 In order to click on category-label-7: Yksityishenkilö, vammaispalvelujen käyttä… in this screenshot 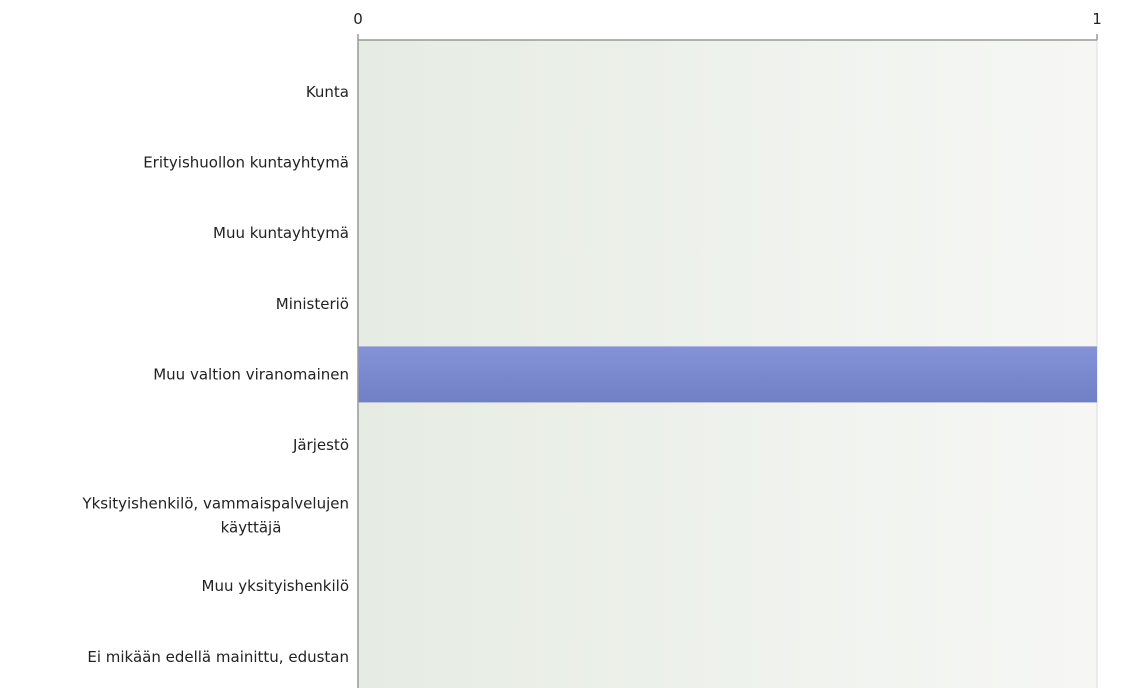, I will do `click(215, 516)`.